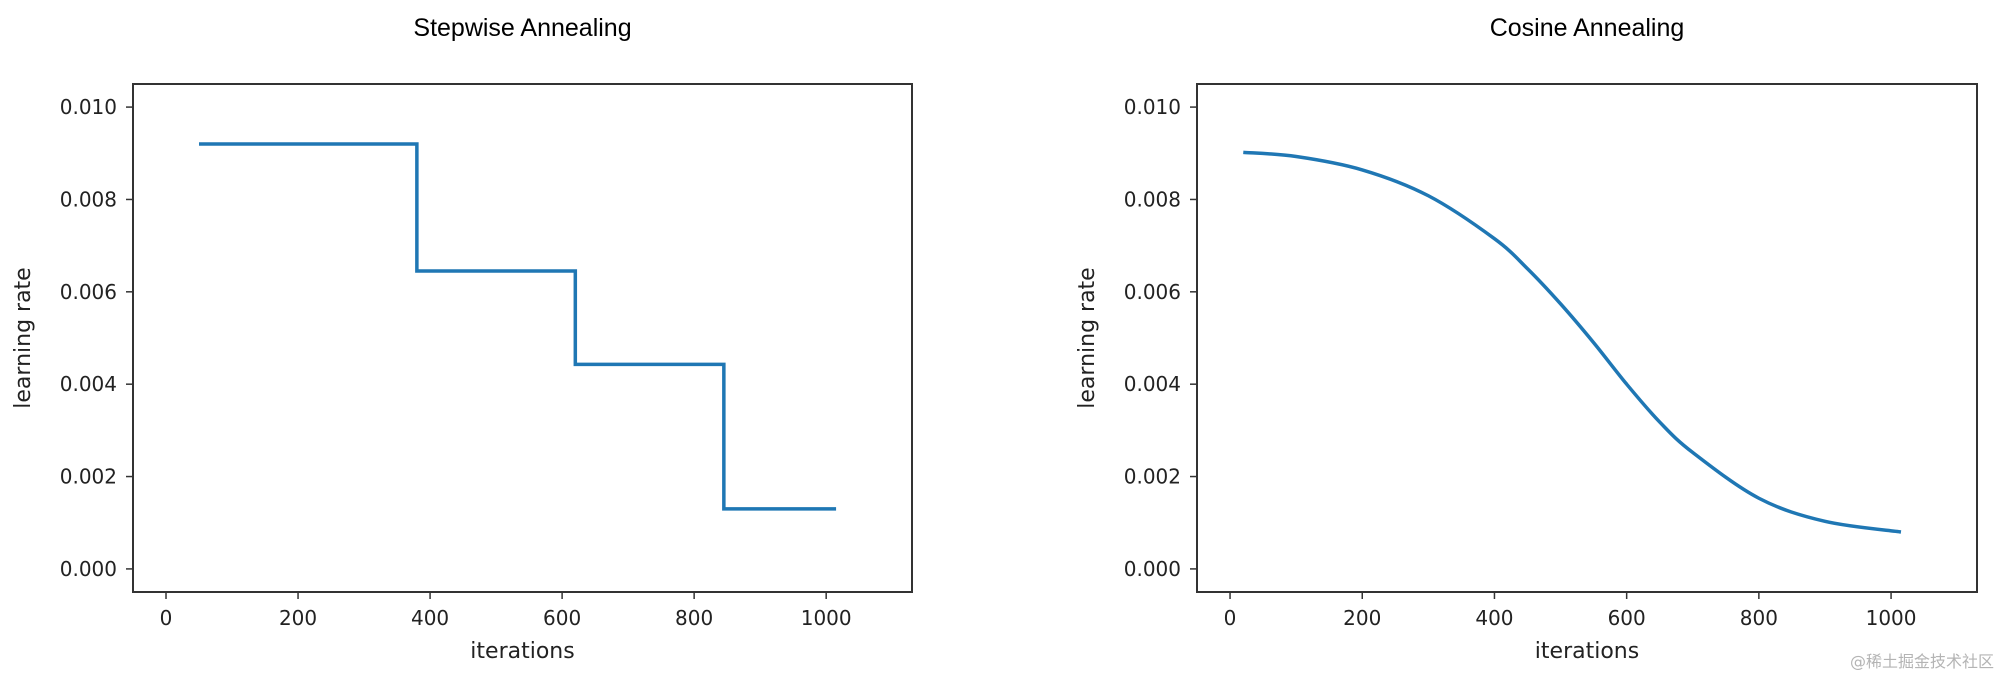 The width and height of the screenshot is (2000, 680). Describe the element at coordinates (1587, 28) in the screenshot. I see `chart-title: Cosine Annealing` at that location.